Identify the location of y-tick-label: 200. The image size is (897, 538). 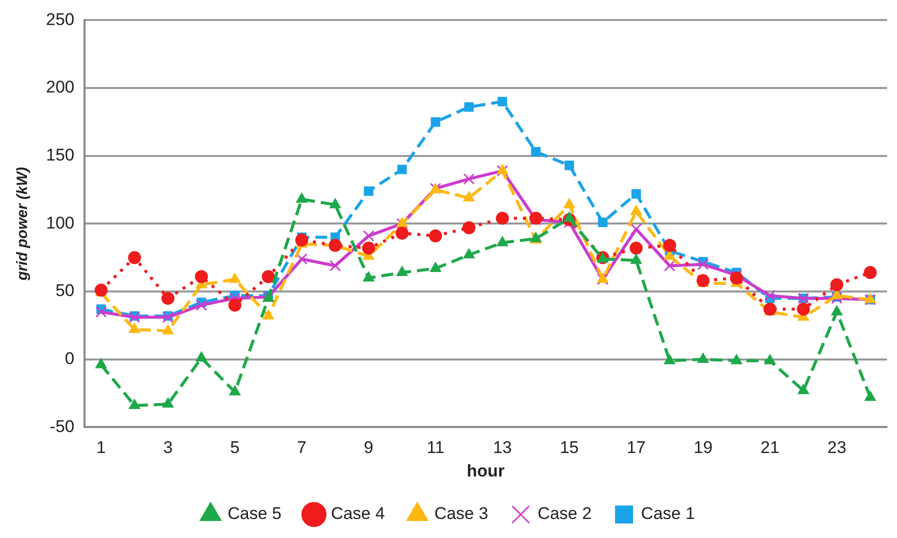
(60, 87).